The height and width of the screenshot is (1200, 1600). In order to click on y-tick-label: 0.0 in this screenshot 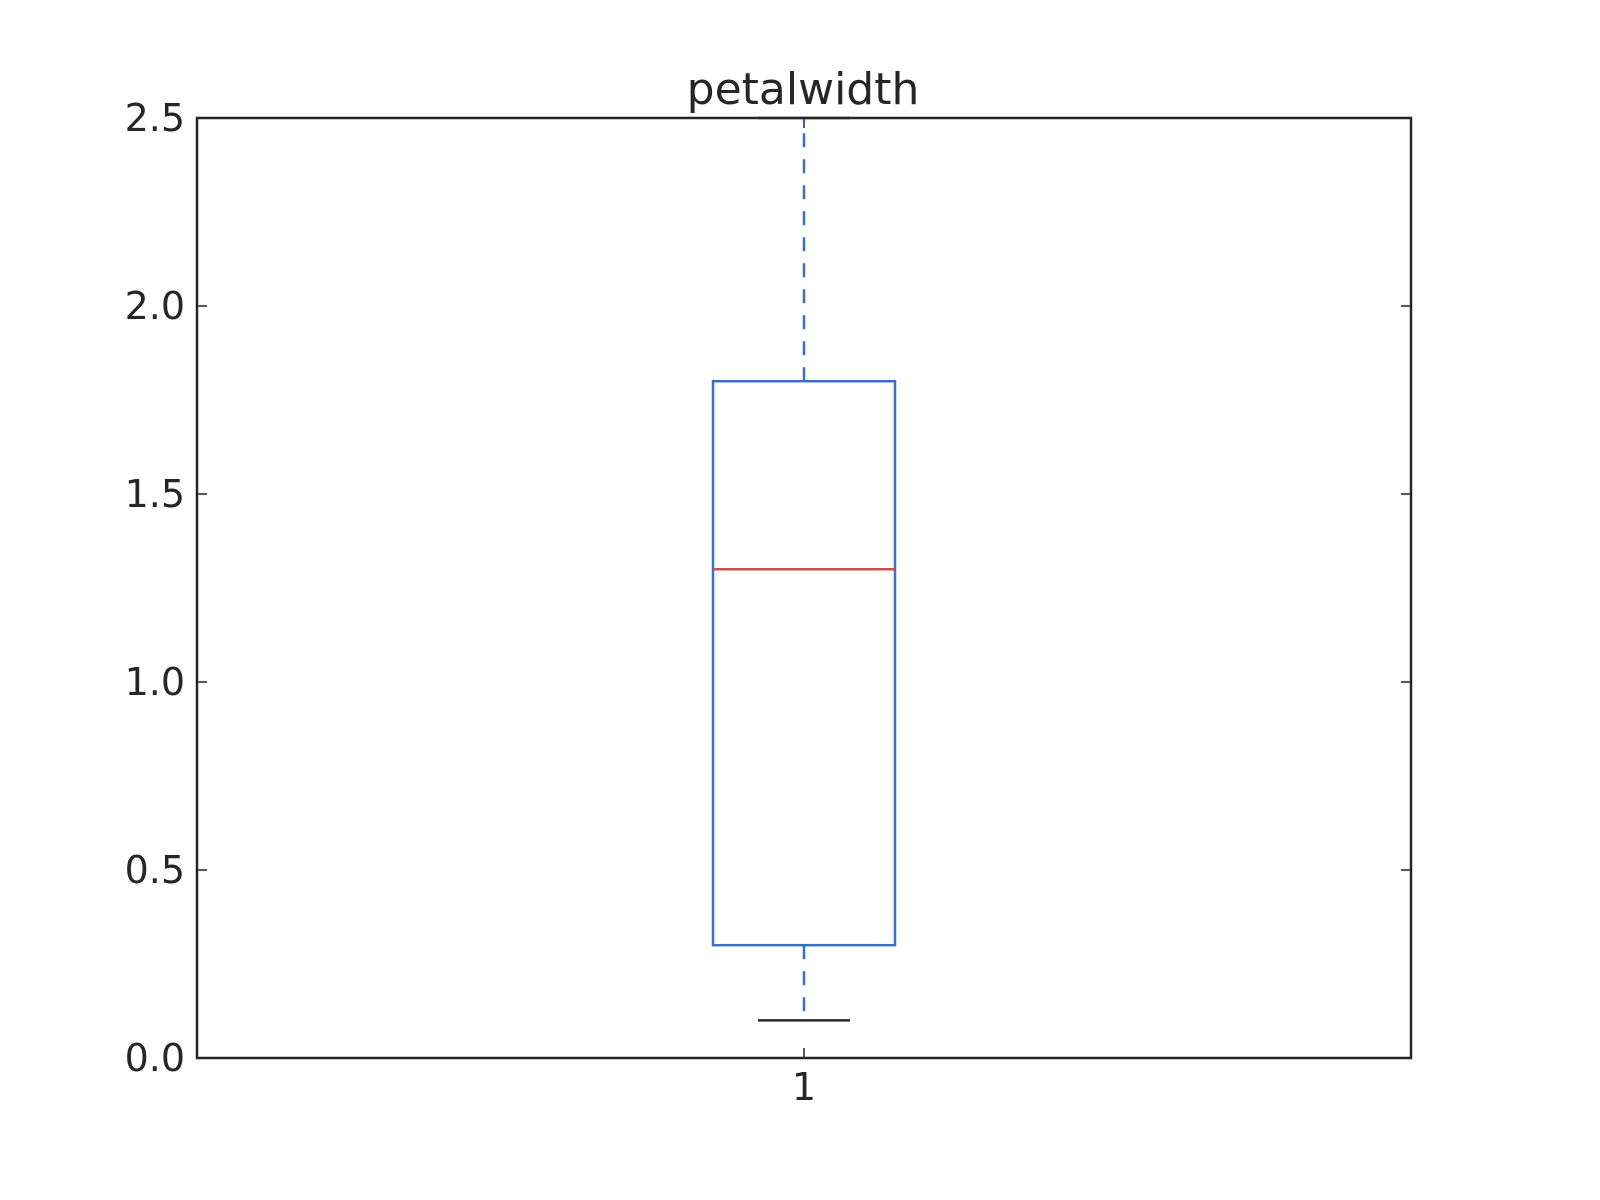, I will do `click(155, 1058)`.